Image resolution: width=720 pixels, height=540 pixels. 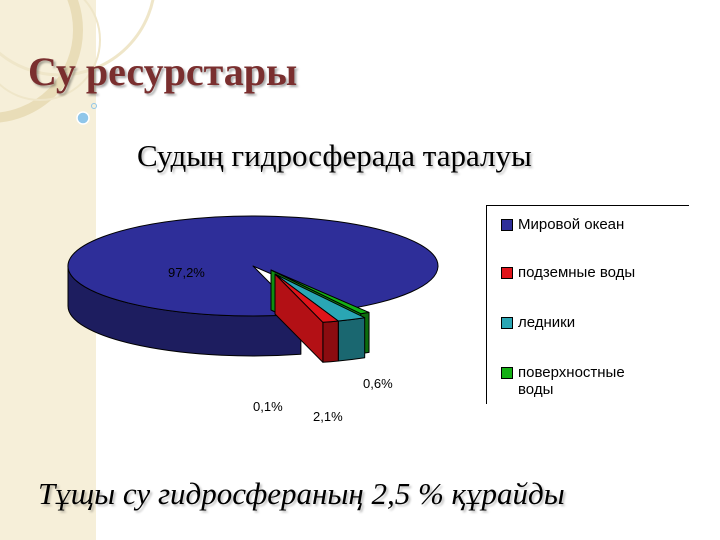 What do you see at coordinates (334, 155) in the screenshot?
I see `chart-subtitle: Судың гидросферада таралуы` at bounding box center [334, 155].